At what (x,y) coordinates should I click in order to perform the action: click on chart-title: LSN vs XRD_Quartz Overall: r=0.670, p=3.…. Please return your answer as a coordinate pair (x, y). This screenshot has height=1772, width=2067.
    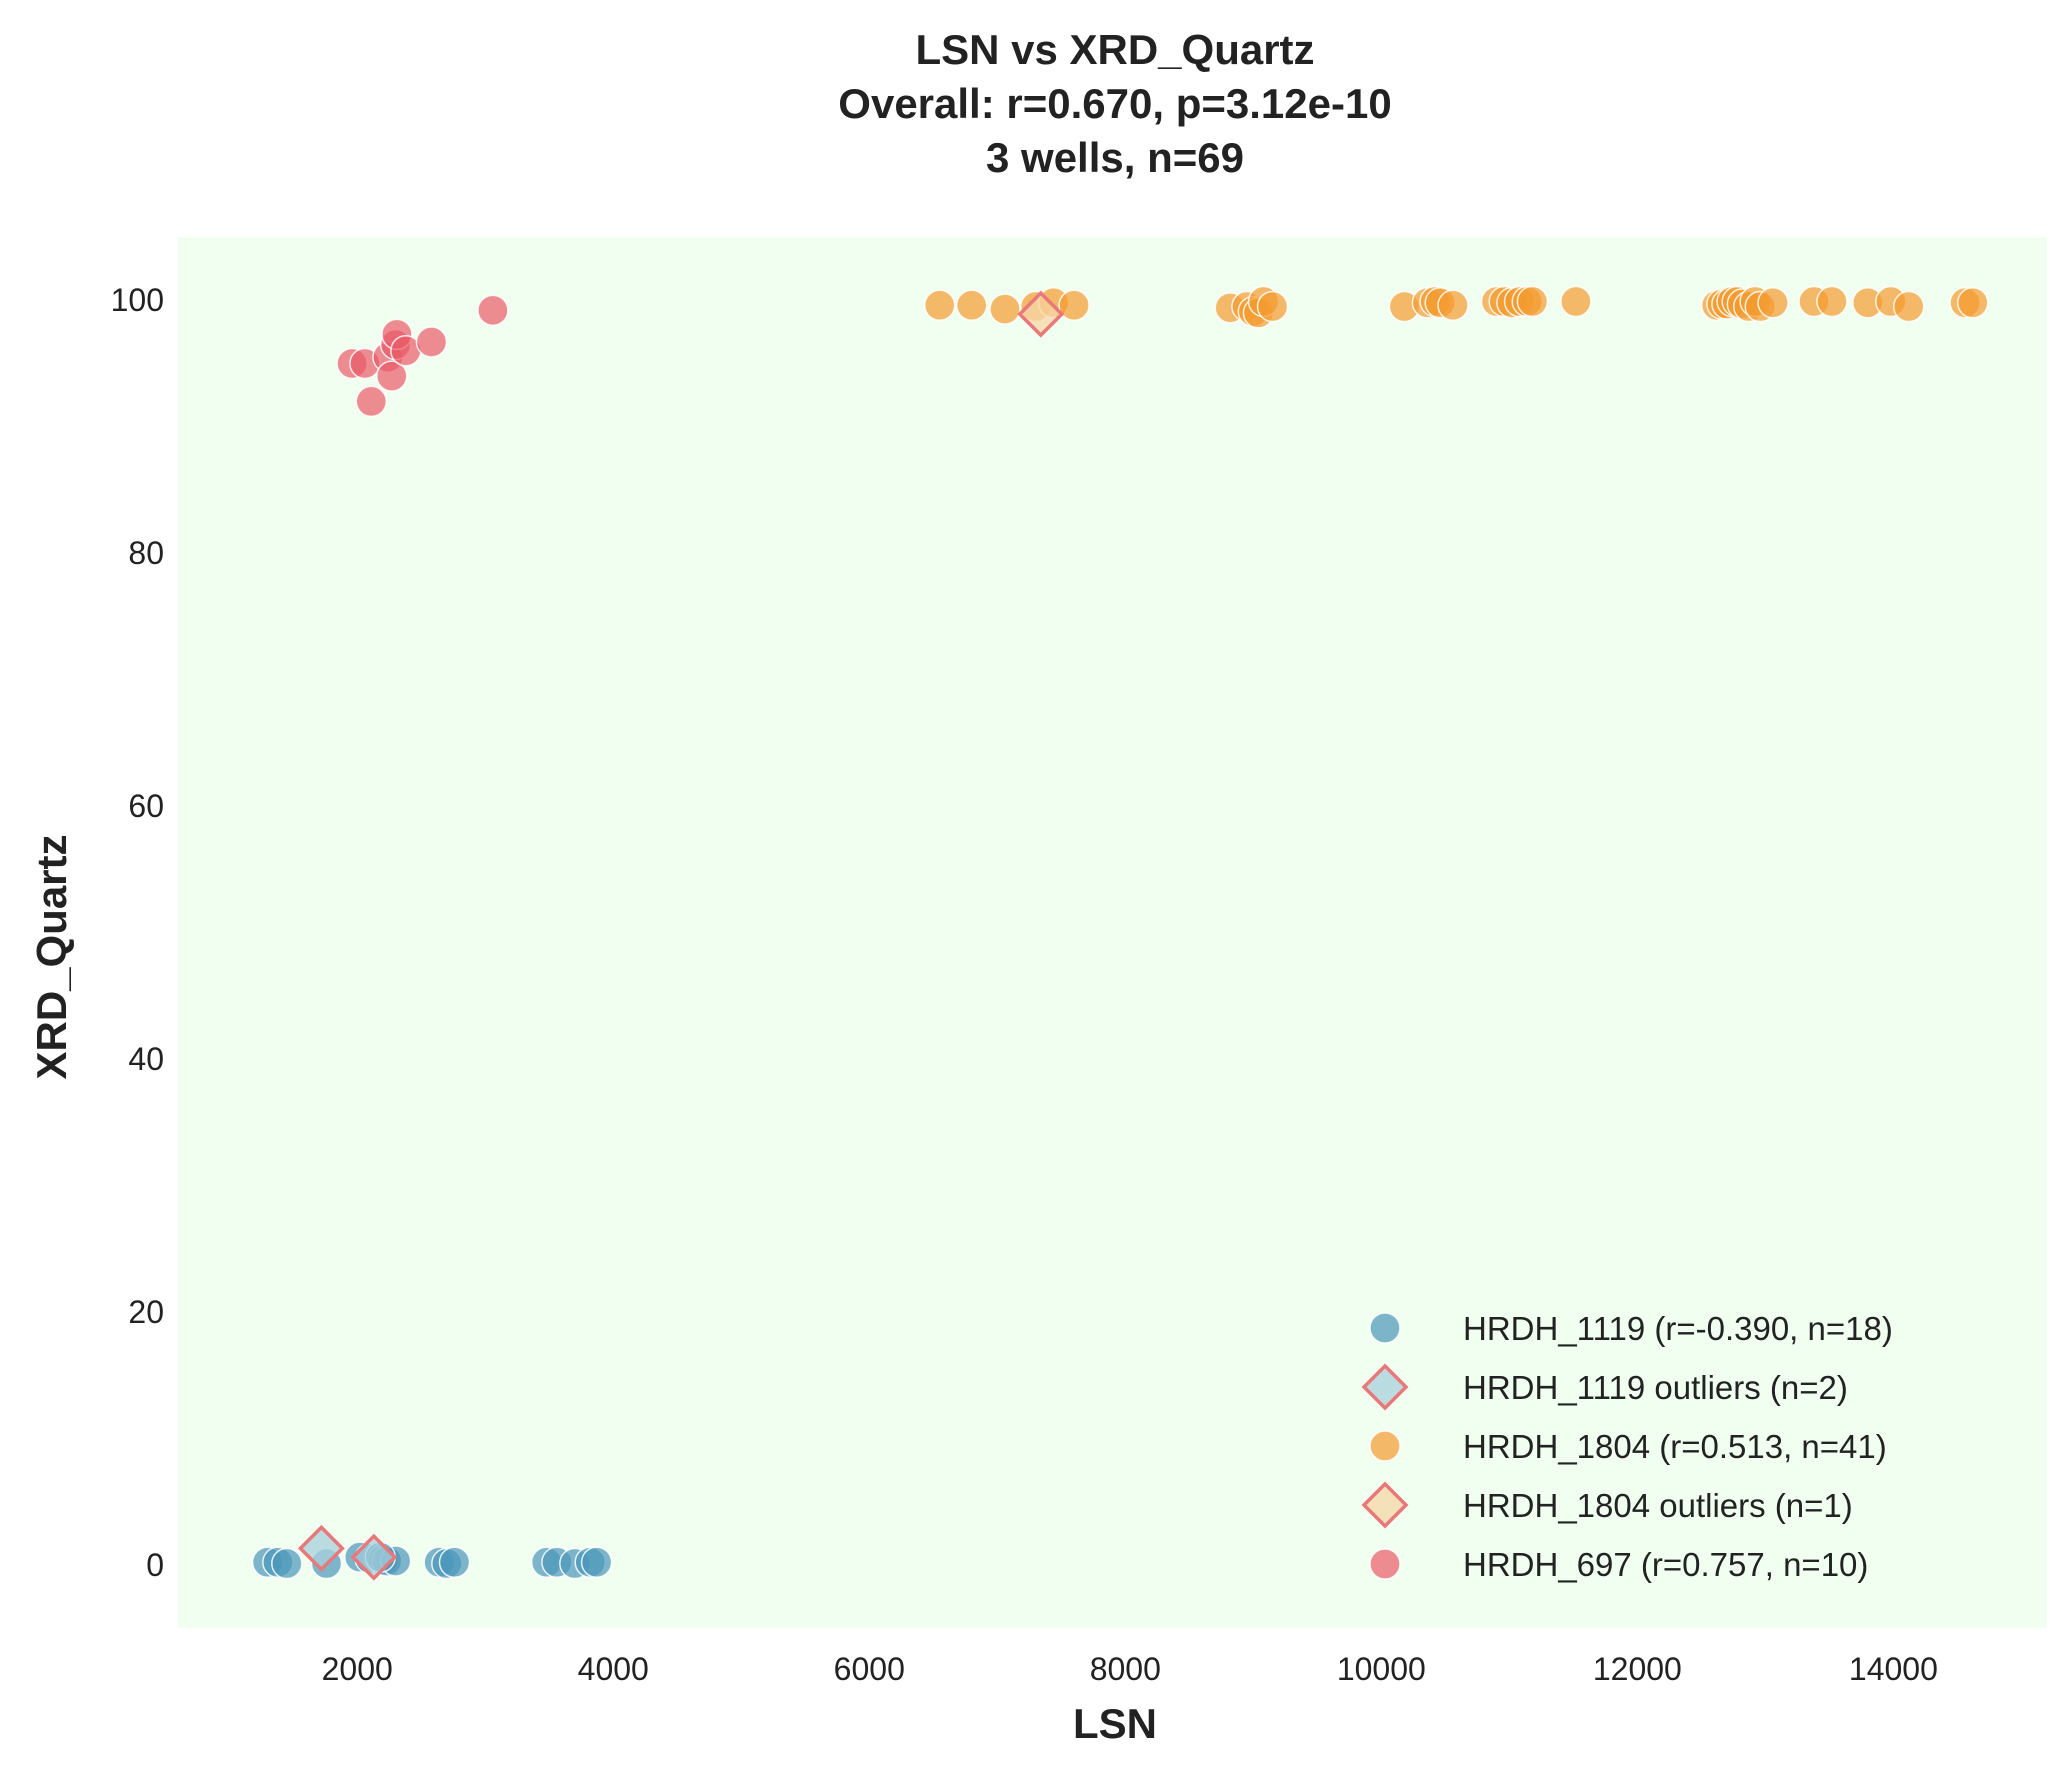
    Looking at the image, I should click on (1114, 103).